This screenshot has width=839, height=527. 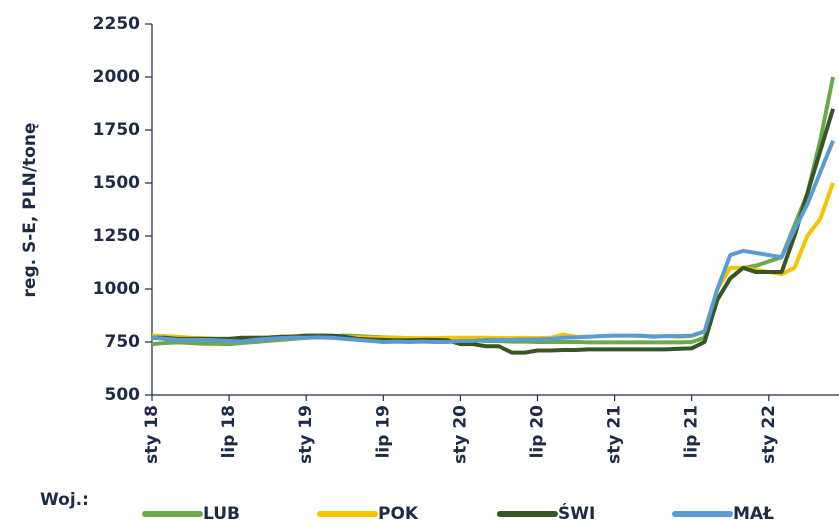 I want to click on legend-label: POK, so click(x=398, y=514).